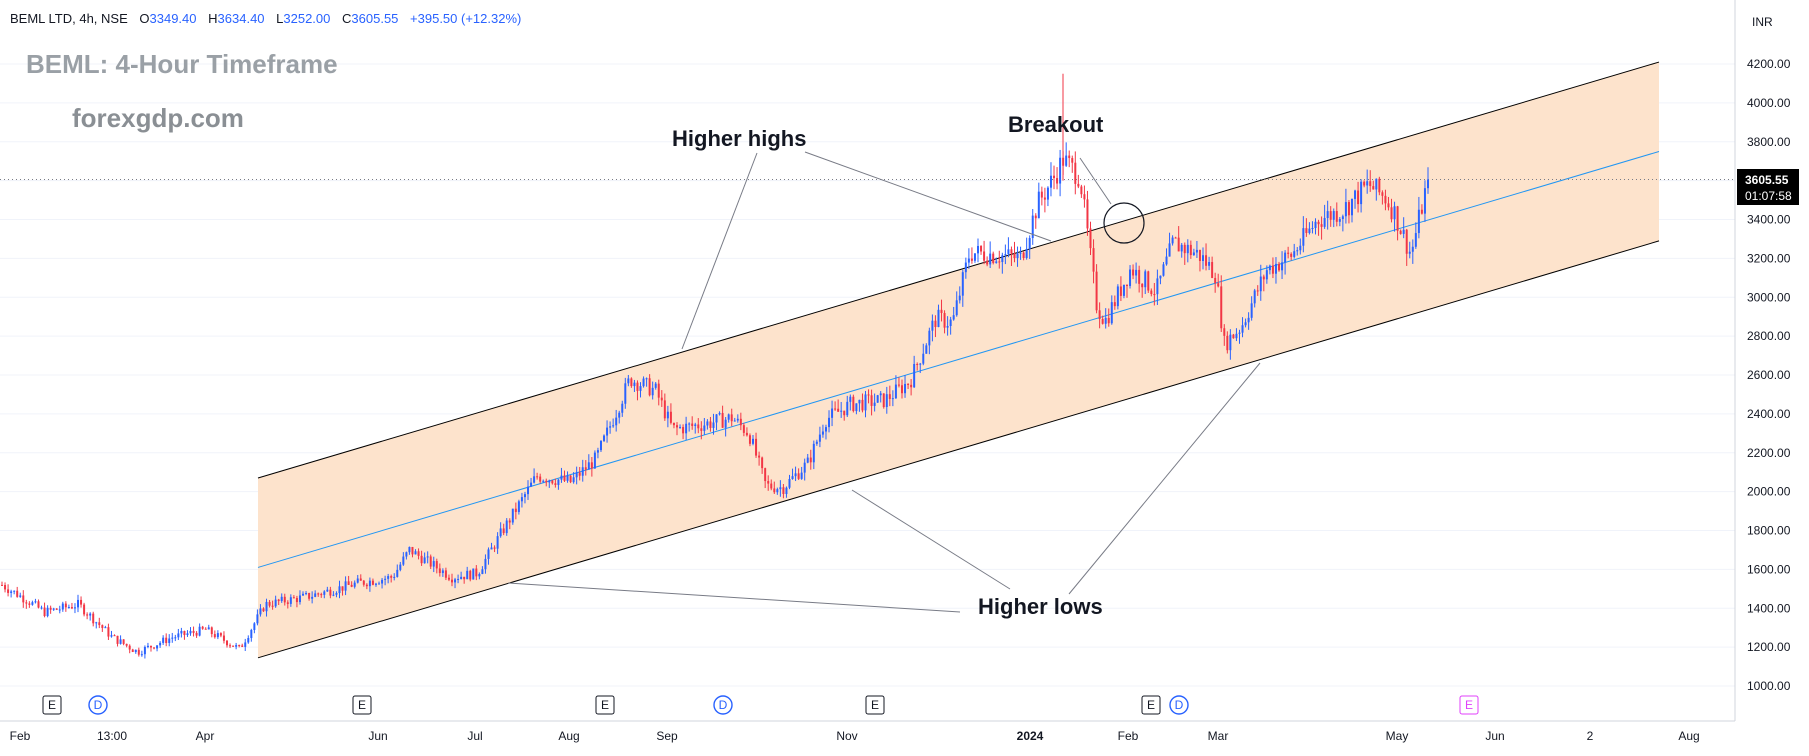 The height and width of the screenshot is (756, 1809). I want to click on time-tick-label: 2024, so click(1030, 736).